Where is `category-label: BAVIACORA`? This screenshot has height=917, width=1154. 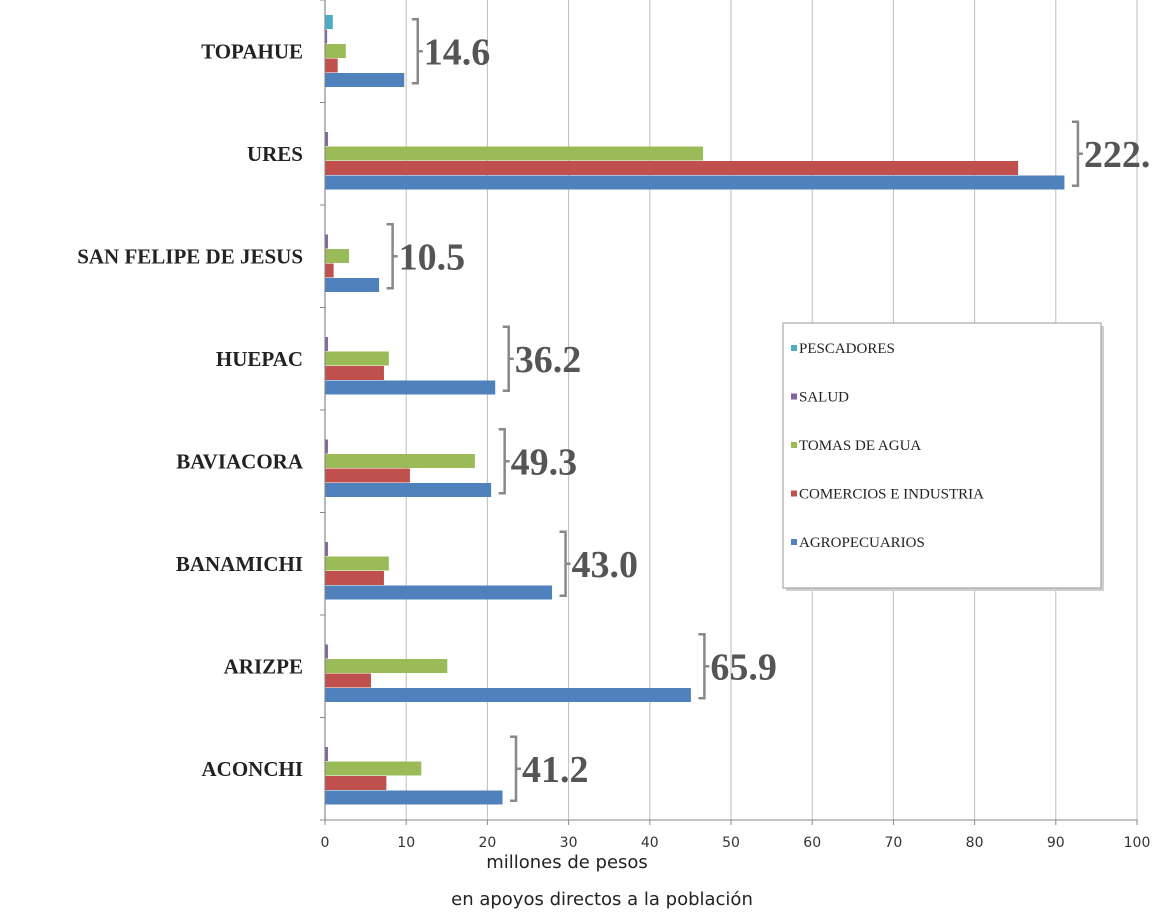 category-label: BAVIACORA is located at coordinates (240, 461).